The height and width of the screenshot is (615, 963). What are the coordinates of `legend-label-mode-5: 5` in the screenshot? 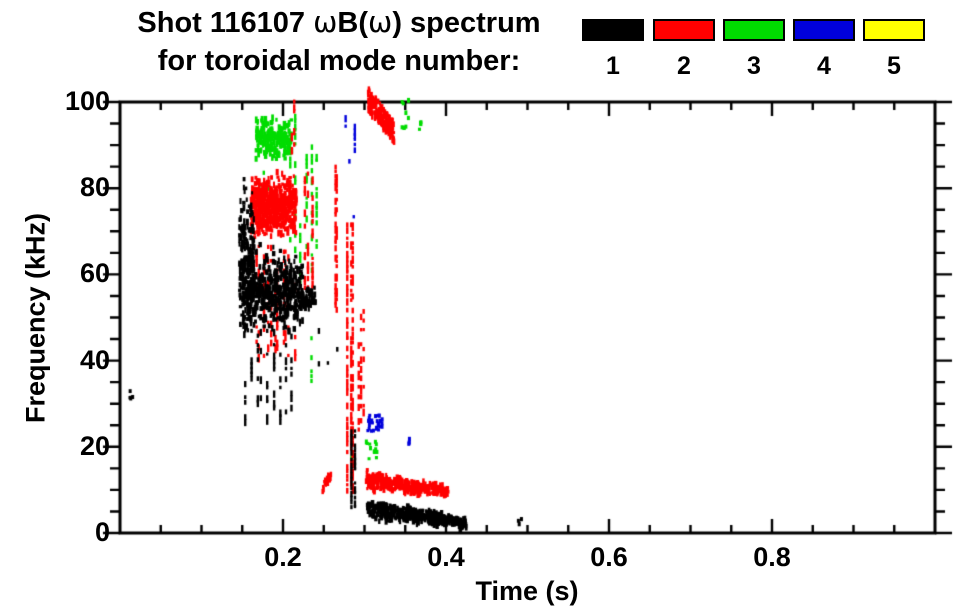 It's located at (894, 66).